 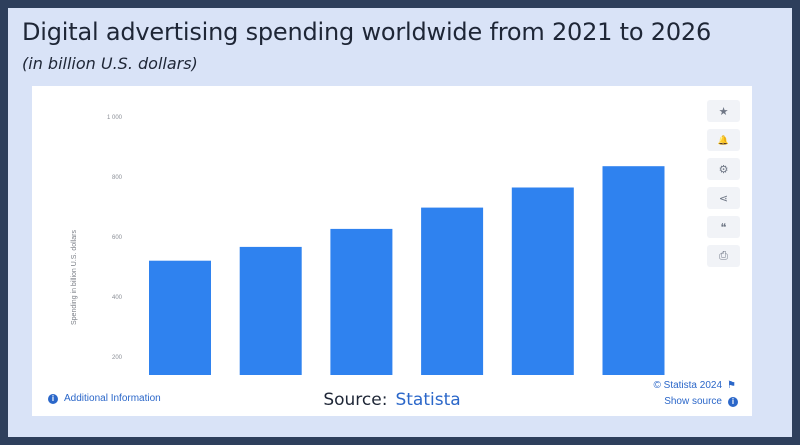 I want to click on y-tick-label: 200, so click(x=117, y=358).